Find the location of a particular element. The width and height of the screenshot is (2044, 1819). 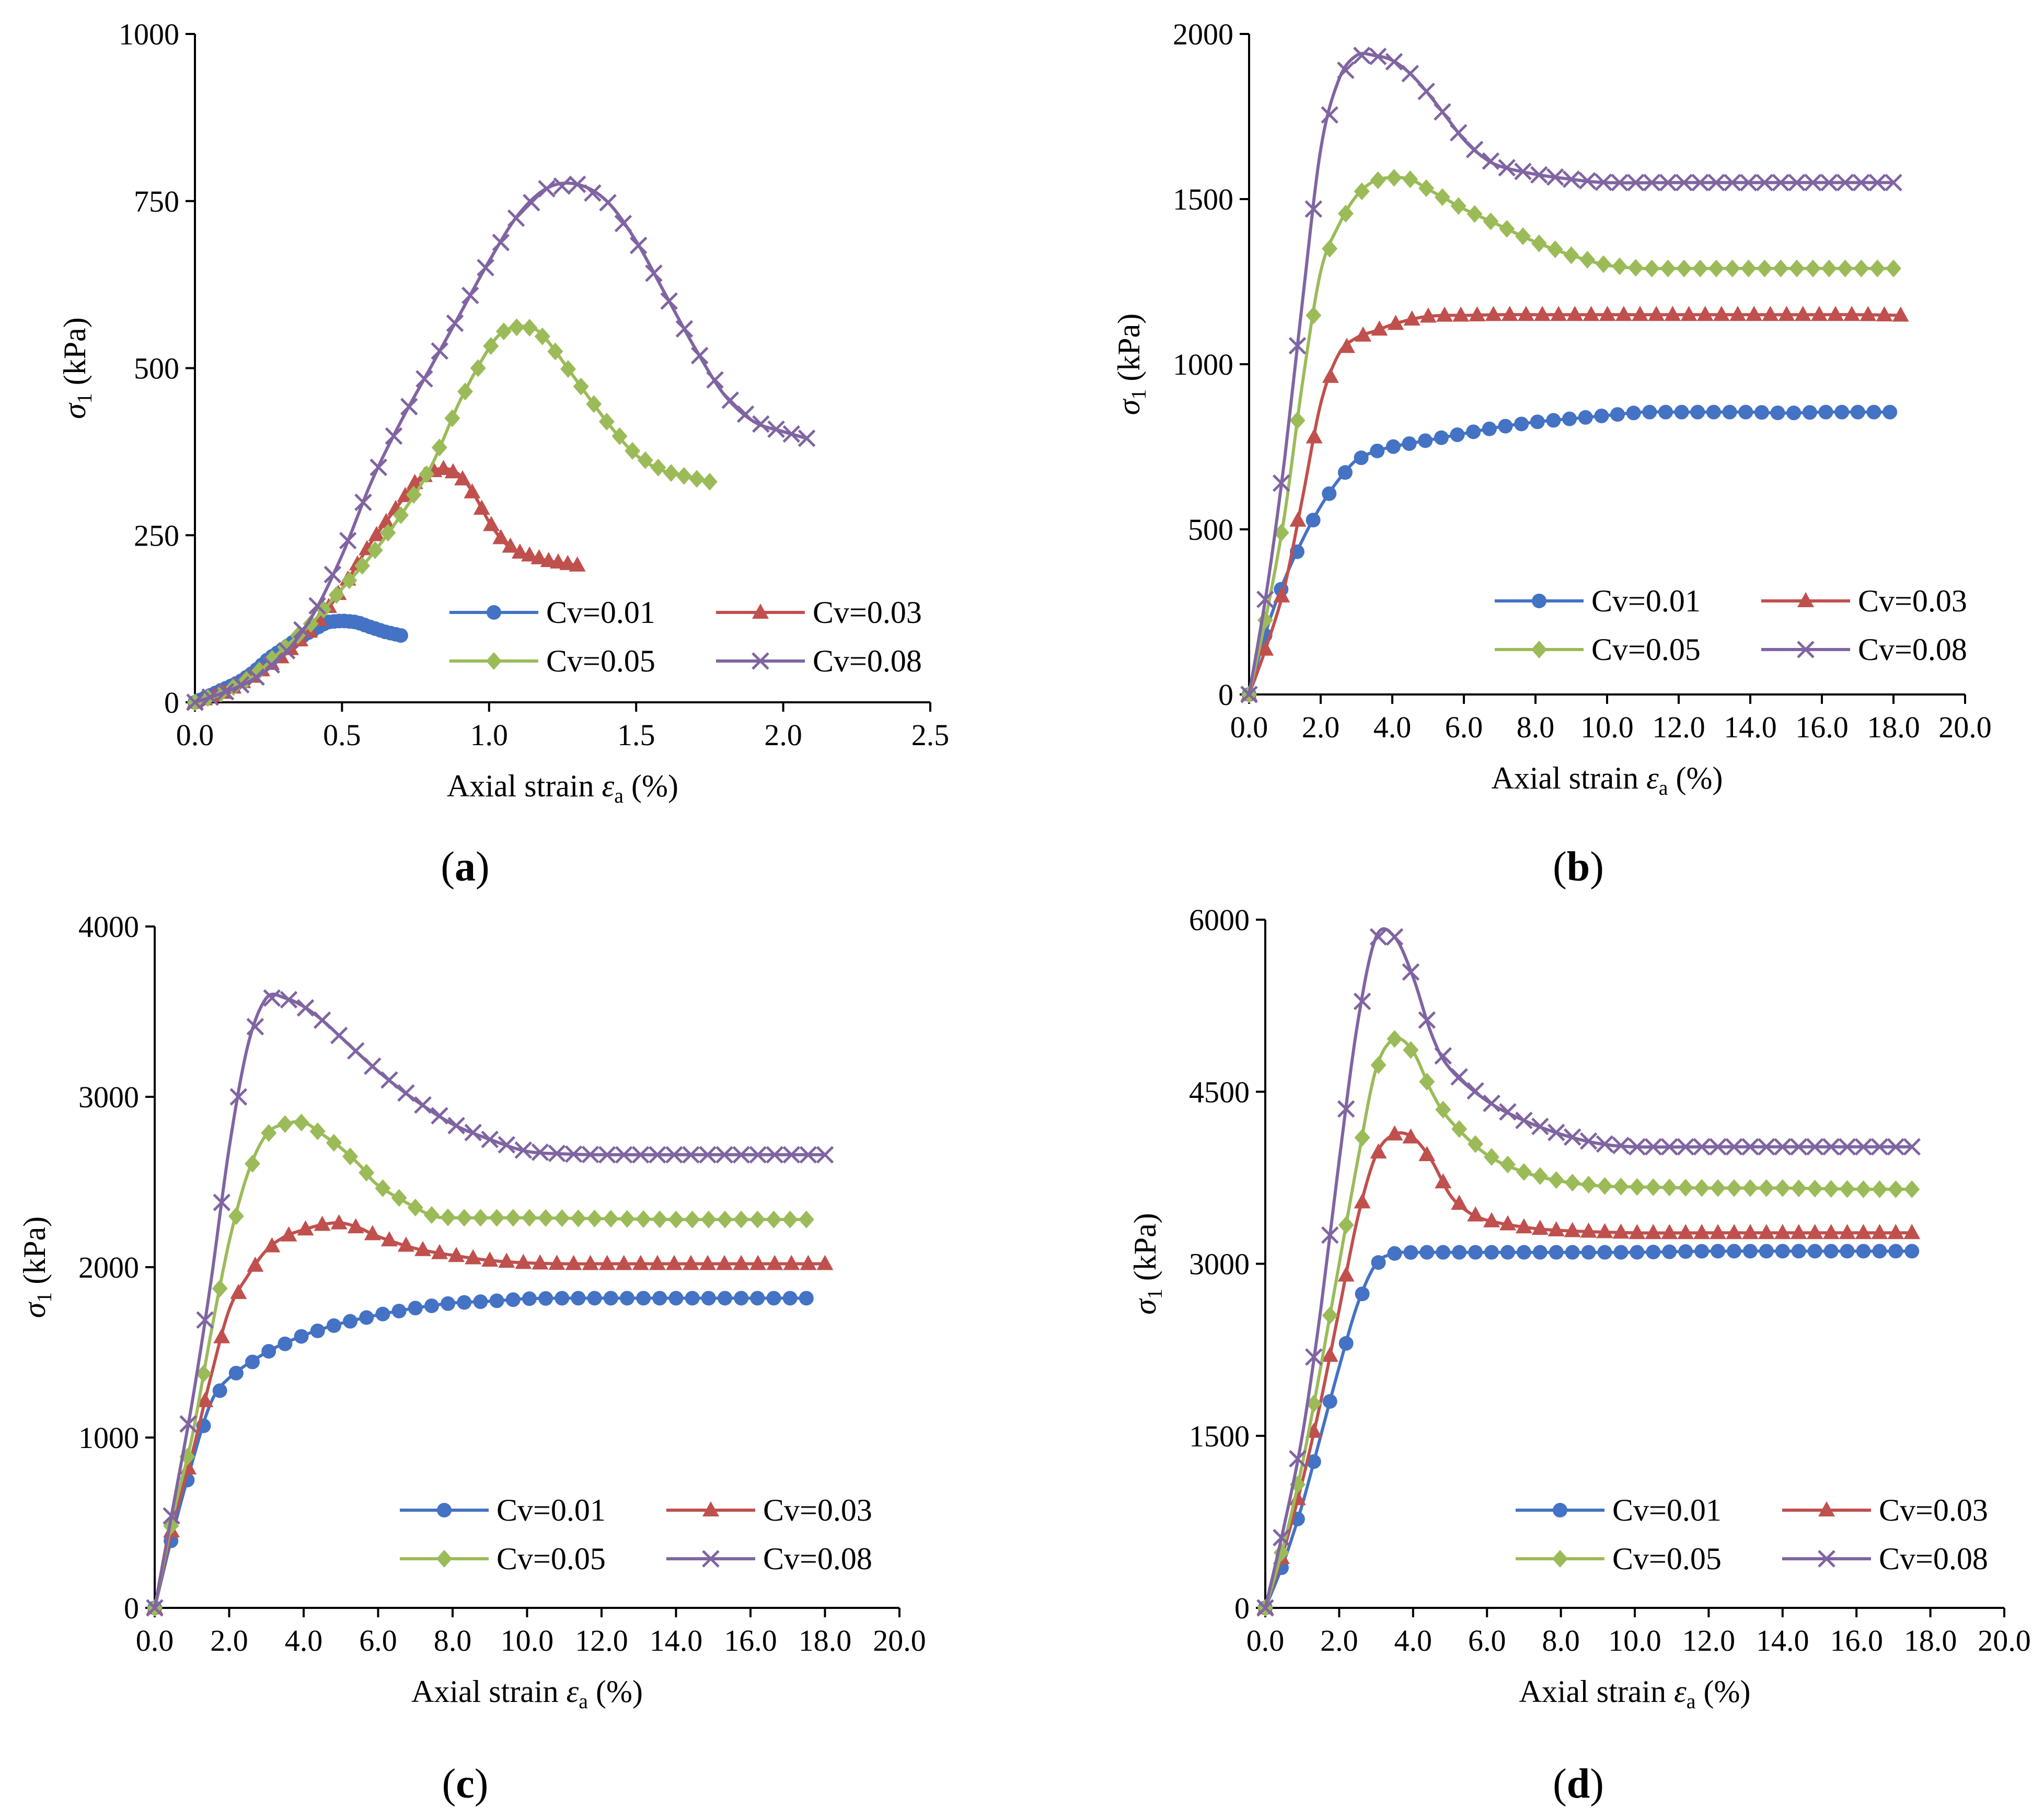

x-tick-label: 18.0 is located at coordinates (1893, 727).